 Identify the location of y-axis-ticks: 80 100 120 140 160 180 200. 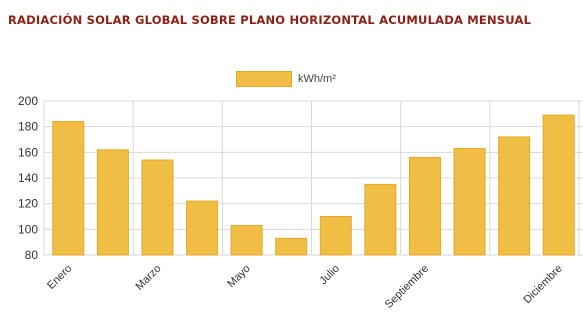
(28, 178).